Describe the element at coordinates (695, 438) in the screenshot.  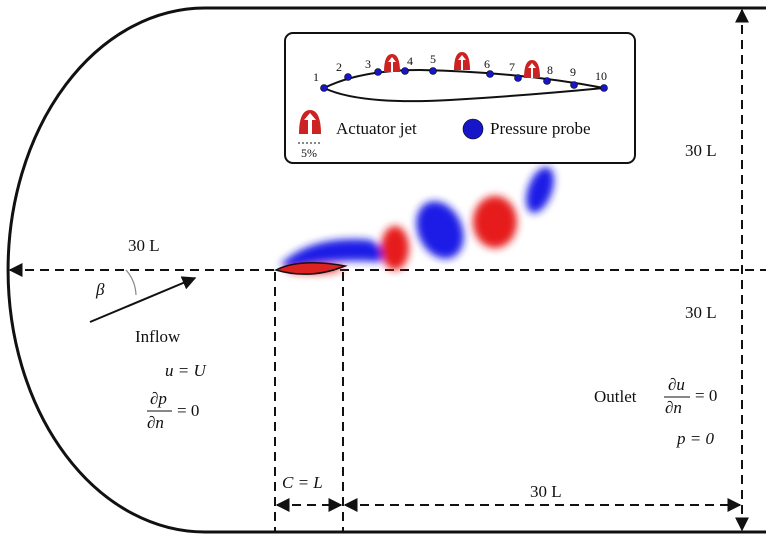
I see `outlet-pressure: p = 0` at that location.